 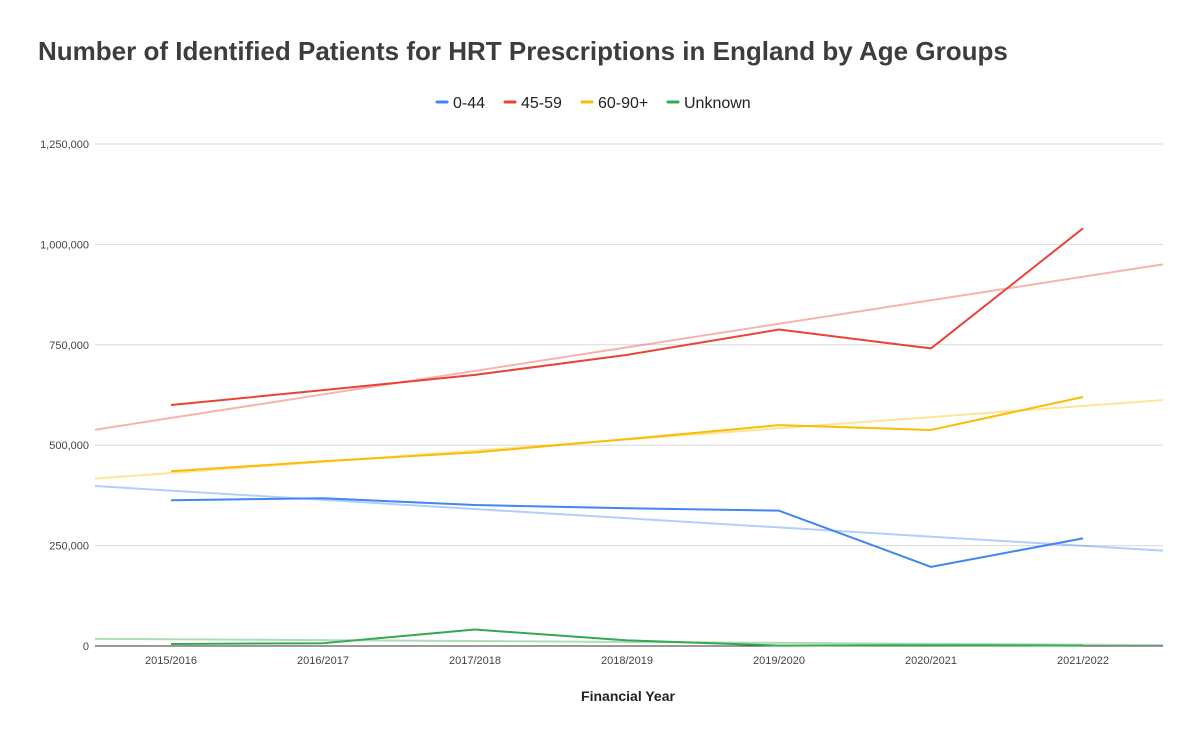 What do you see at coordinates (69, 346) in the screenshot?
I see `y-tick-label: 750,000` at bounding box center [69, 346].